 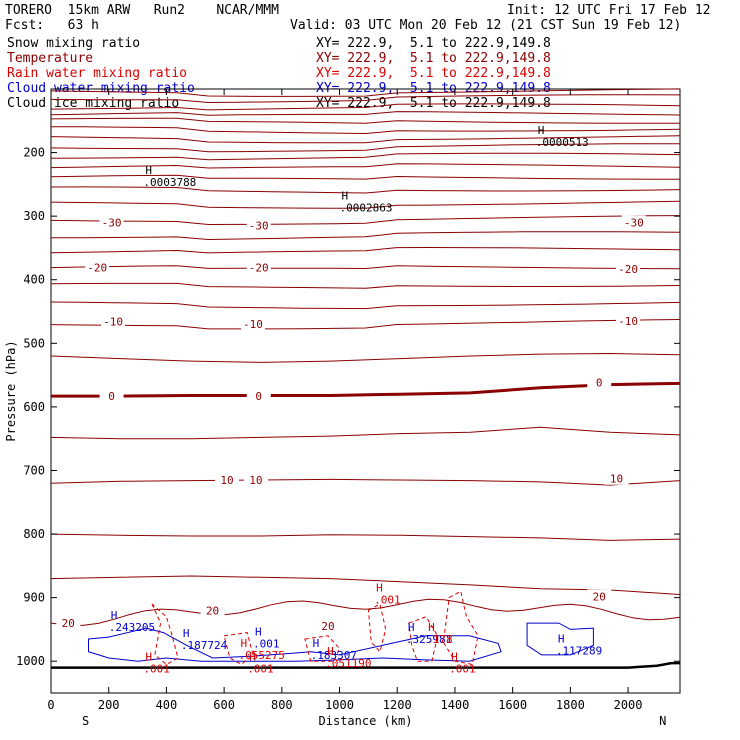 What do you see at coordinates (570, 705) in the screenshot?
I see `x-tick-label: 1800` at bounding box center [570, 705].